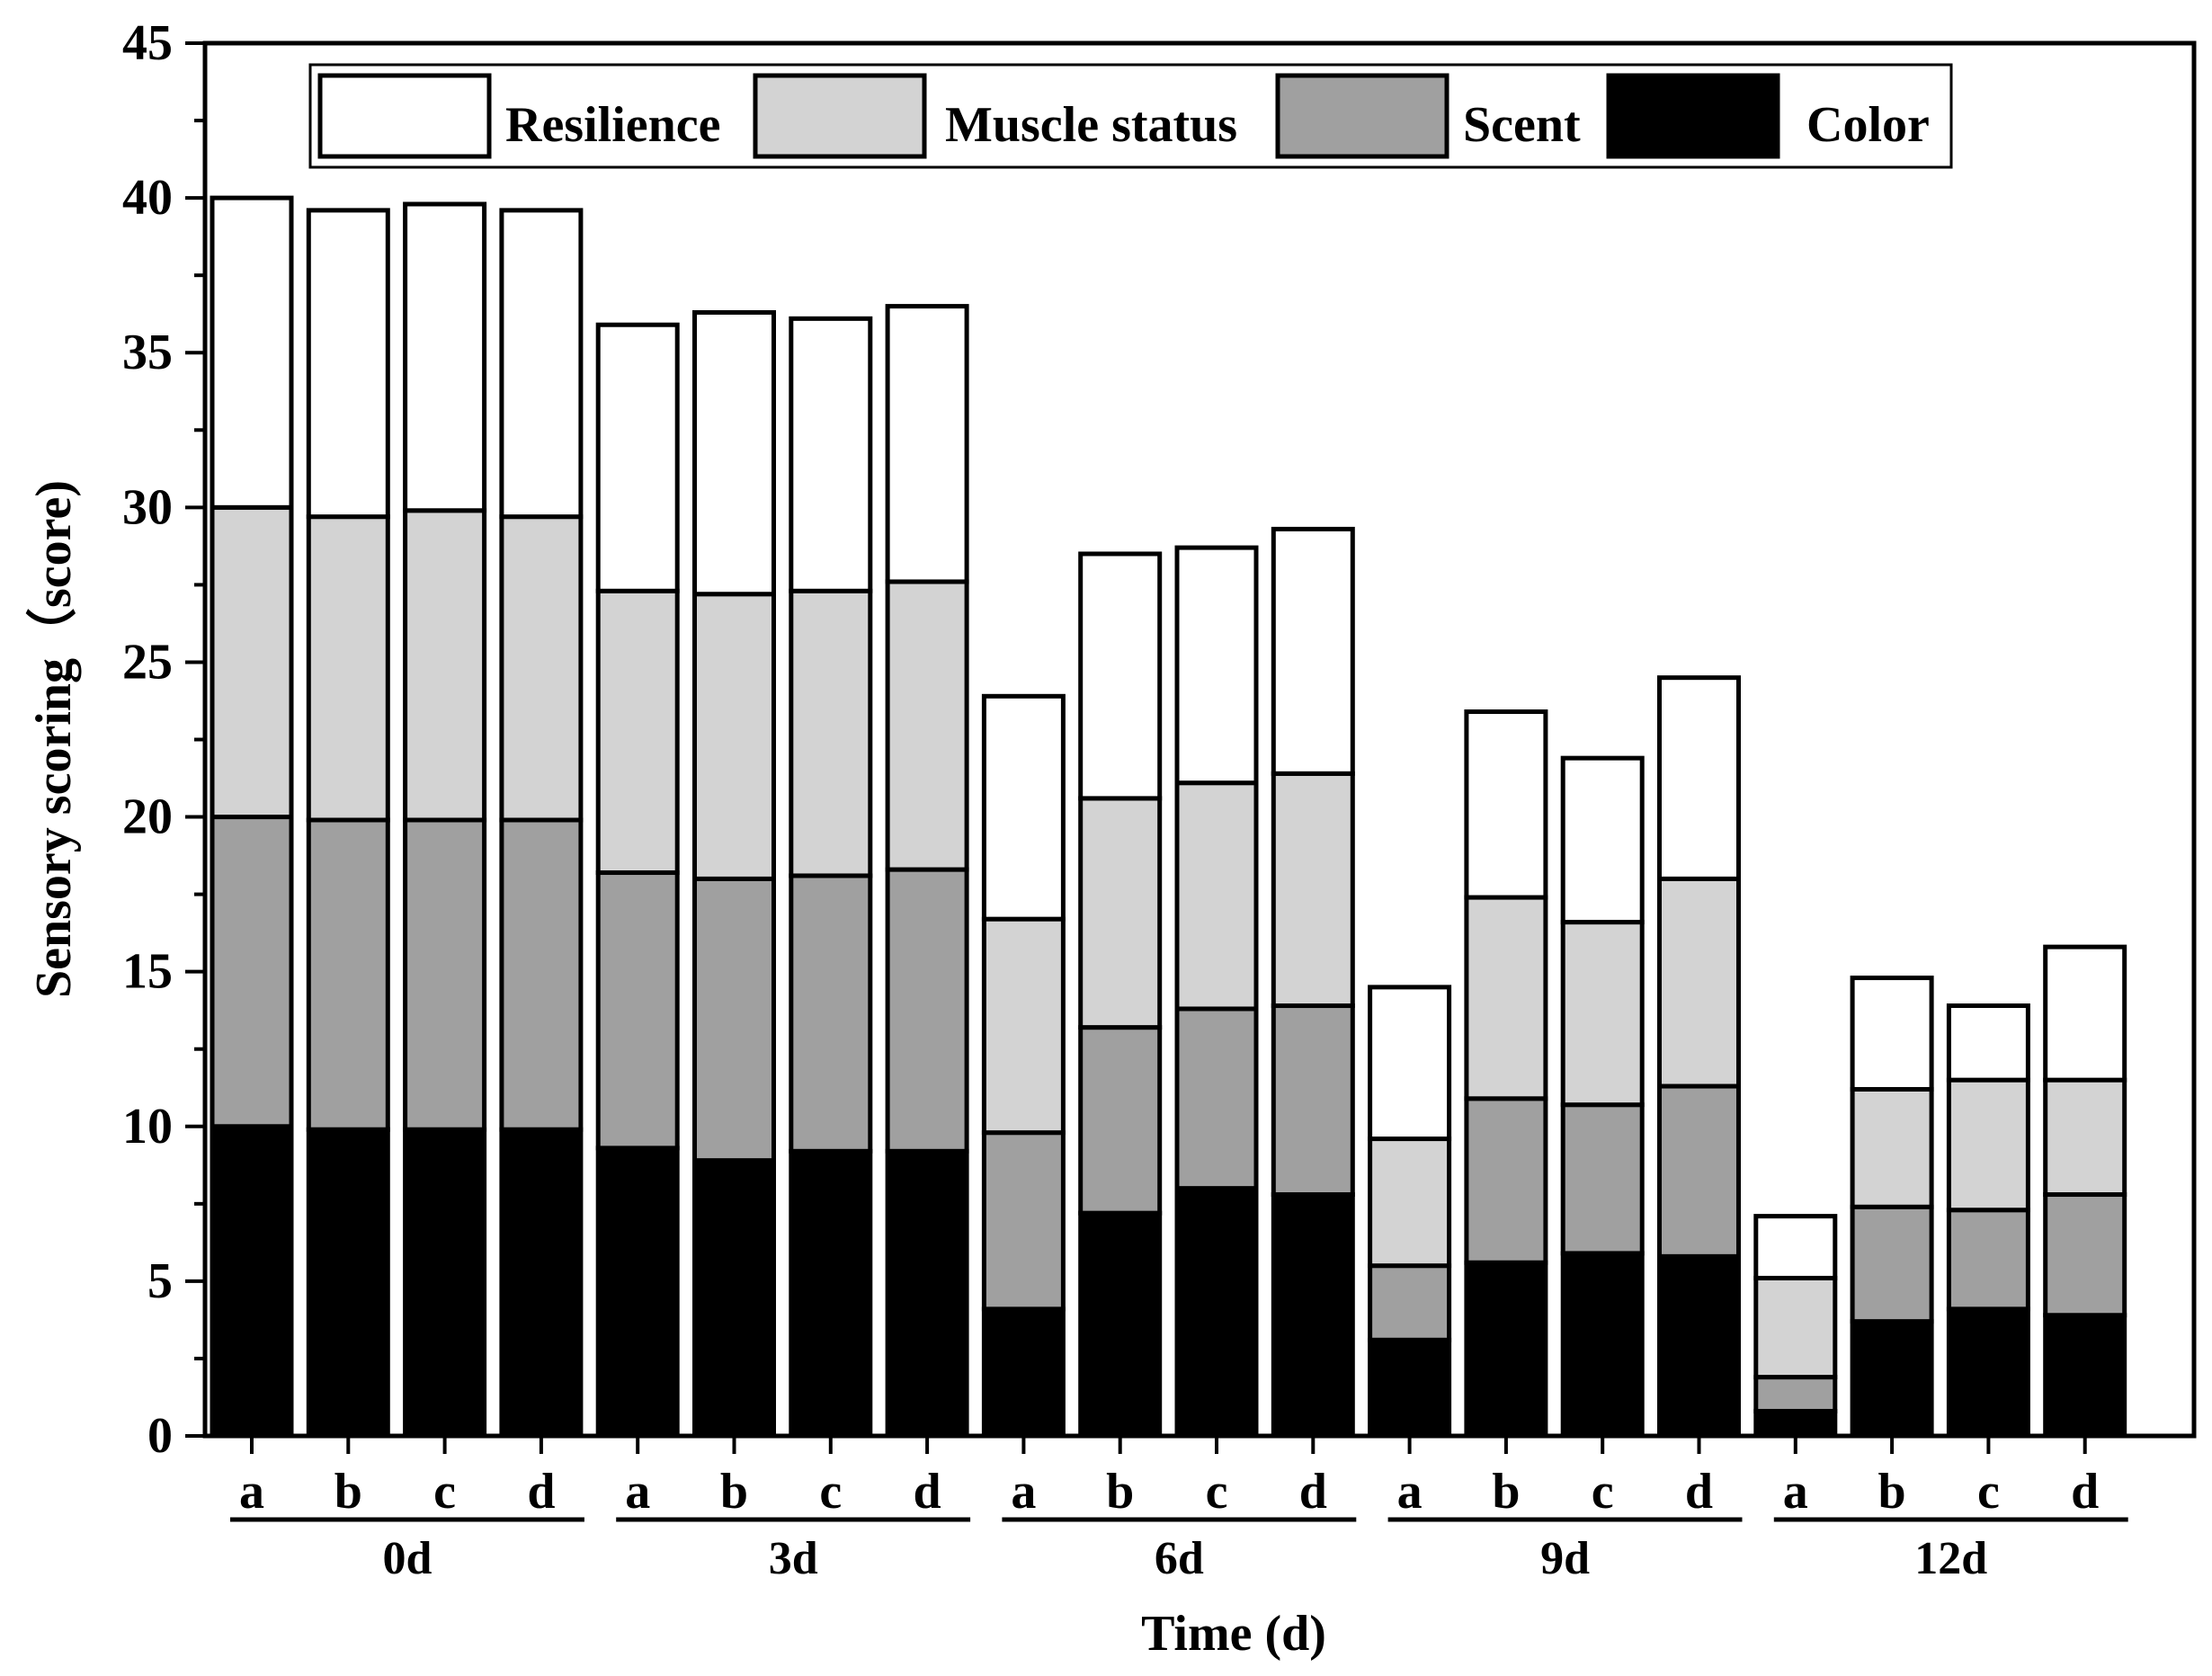 Image resolution: width=2212 pixels, height=1676 pixels. Describe the element at coordinates (53, 739) in the screenshot. I see `y-axis-title: Sensory scoring（score)` at that location.